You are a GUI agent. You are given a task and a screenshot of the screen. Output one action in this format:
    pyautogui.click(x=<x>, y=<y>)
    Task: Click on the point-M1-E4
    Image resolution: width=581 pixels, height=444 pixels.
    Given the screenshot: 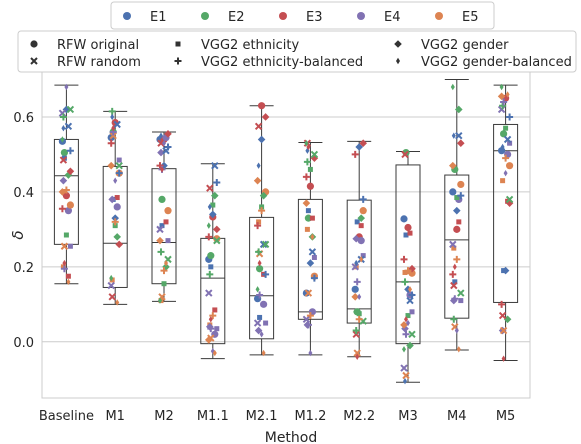 What is the action you would take?
    pyautogui.click(x=115, y=180)
    